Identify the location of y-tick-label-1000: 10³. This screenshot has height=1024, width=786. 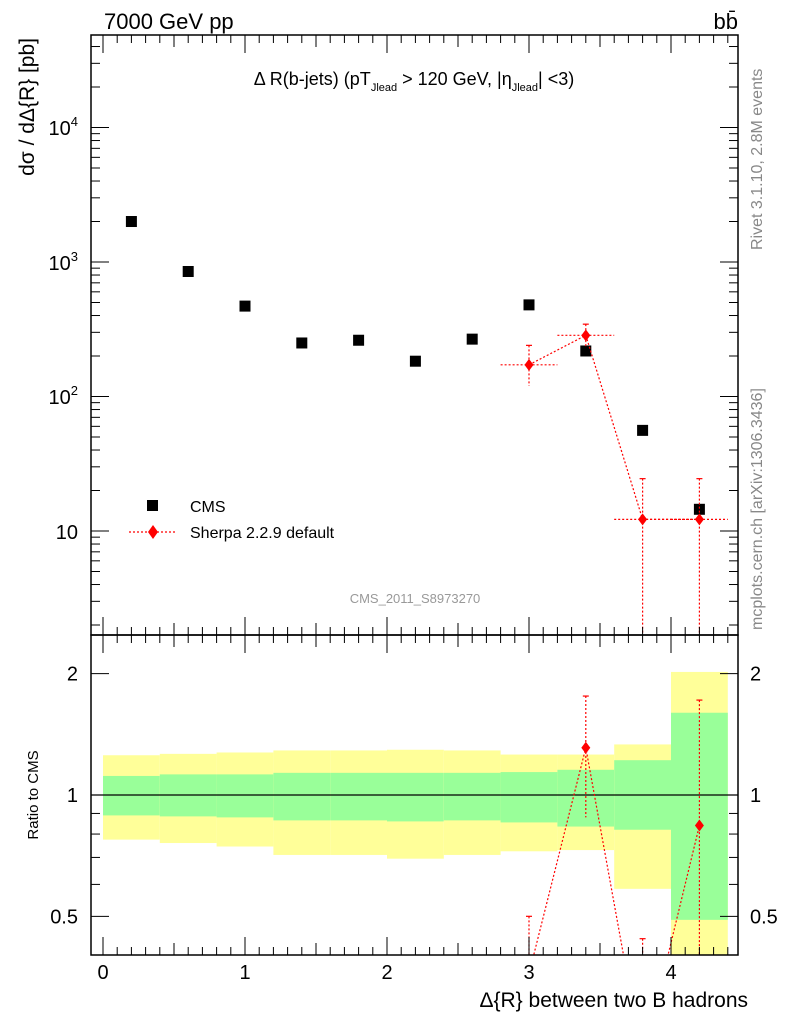
(63, 262).